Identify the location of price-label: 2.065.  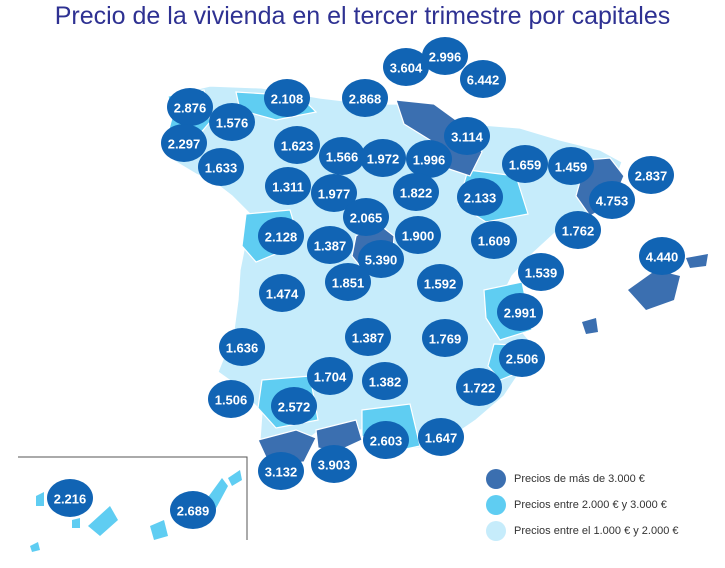
(366, 218).